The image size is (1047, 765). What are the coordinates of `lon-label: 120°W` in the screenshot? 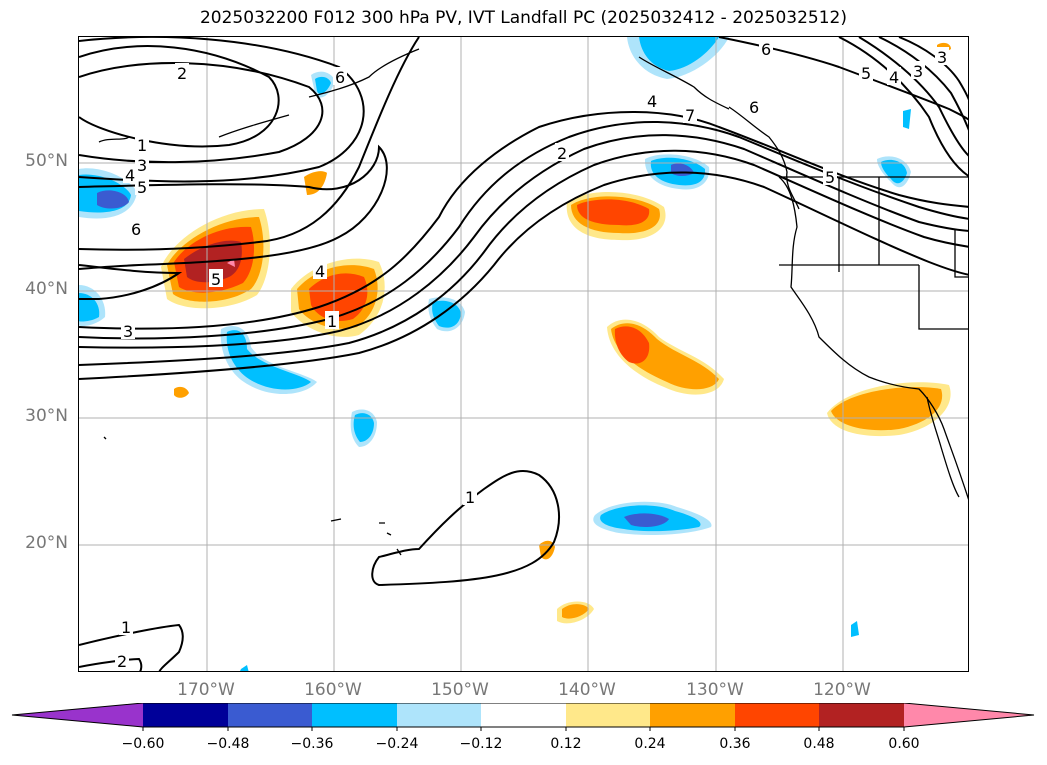 It's located at (842, 690).